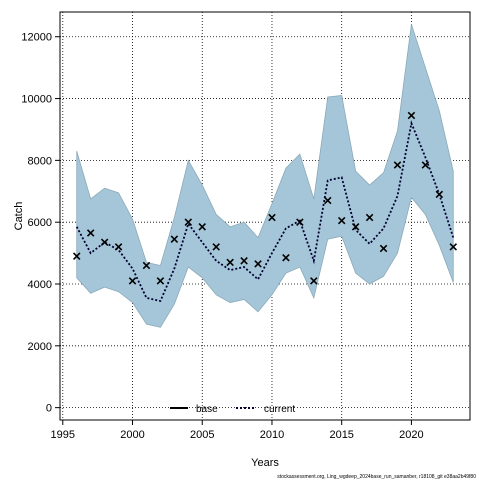 This screenshot has width=480, height=480. What do you see at coordinates (207, 409) in the screenshot?
I see `legend-base-label: base` at bounding box center [207, 409].